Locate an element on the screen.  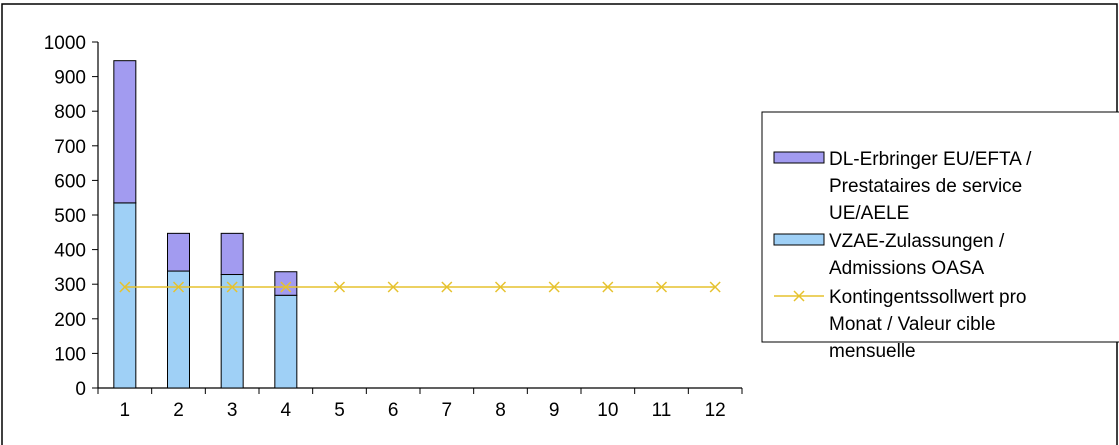
x-tick-label: 11 is located at coordinates (662, 410).